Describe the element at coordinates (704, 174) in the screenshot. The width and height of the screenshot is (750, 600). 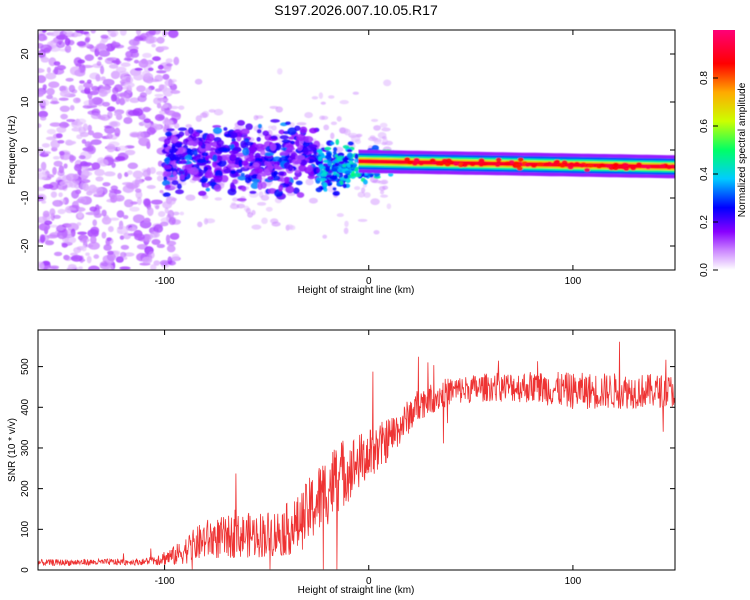
I see `colorbar-tick-label: 0.4` at that location.